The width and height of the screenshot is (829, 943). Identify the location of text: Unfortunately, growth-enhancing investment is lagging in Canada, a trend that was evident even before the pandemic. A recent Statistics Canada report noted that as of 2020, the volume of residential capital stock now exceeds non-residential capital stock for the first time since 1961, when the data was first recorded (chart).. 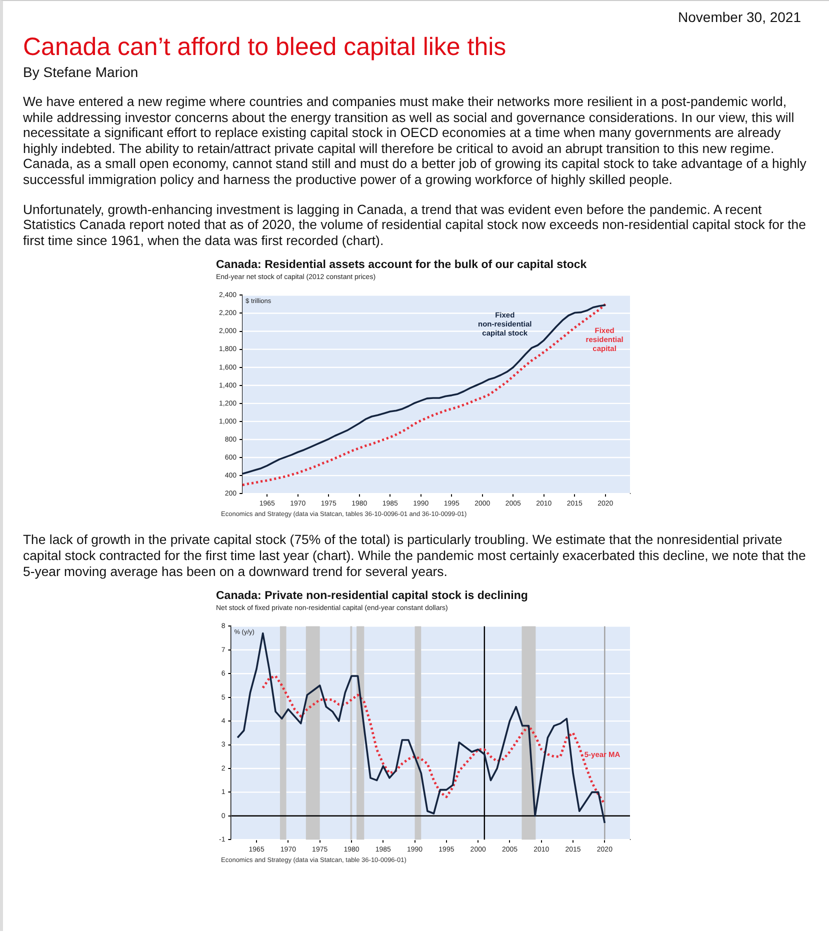
(415, 225).